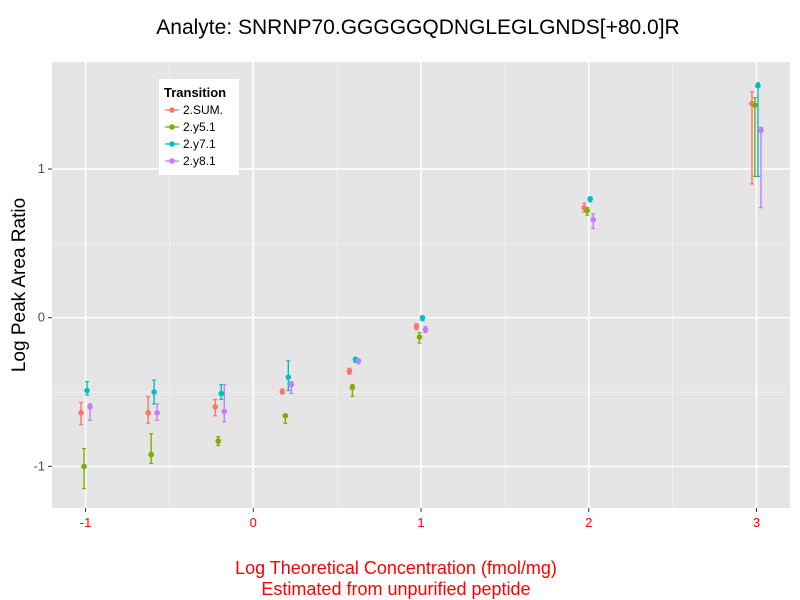 This screenshot has width=800, height=600. I want to click on x-tick-label: 2, so click(588, 522).